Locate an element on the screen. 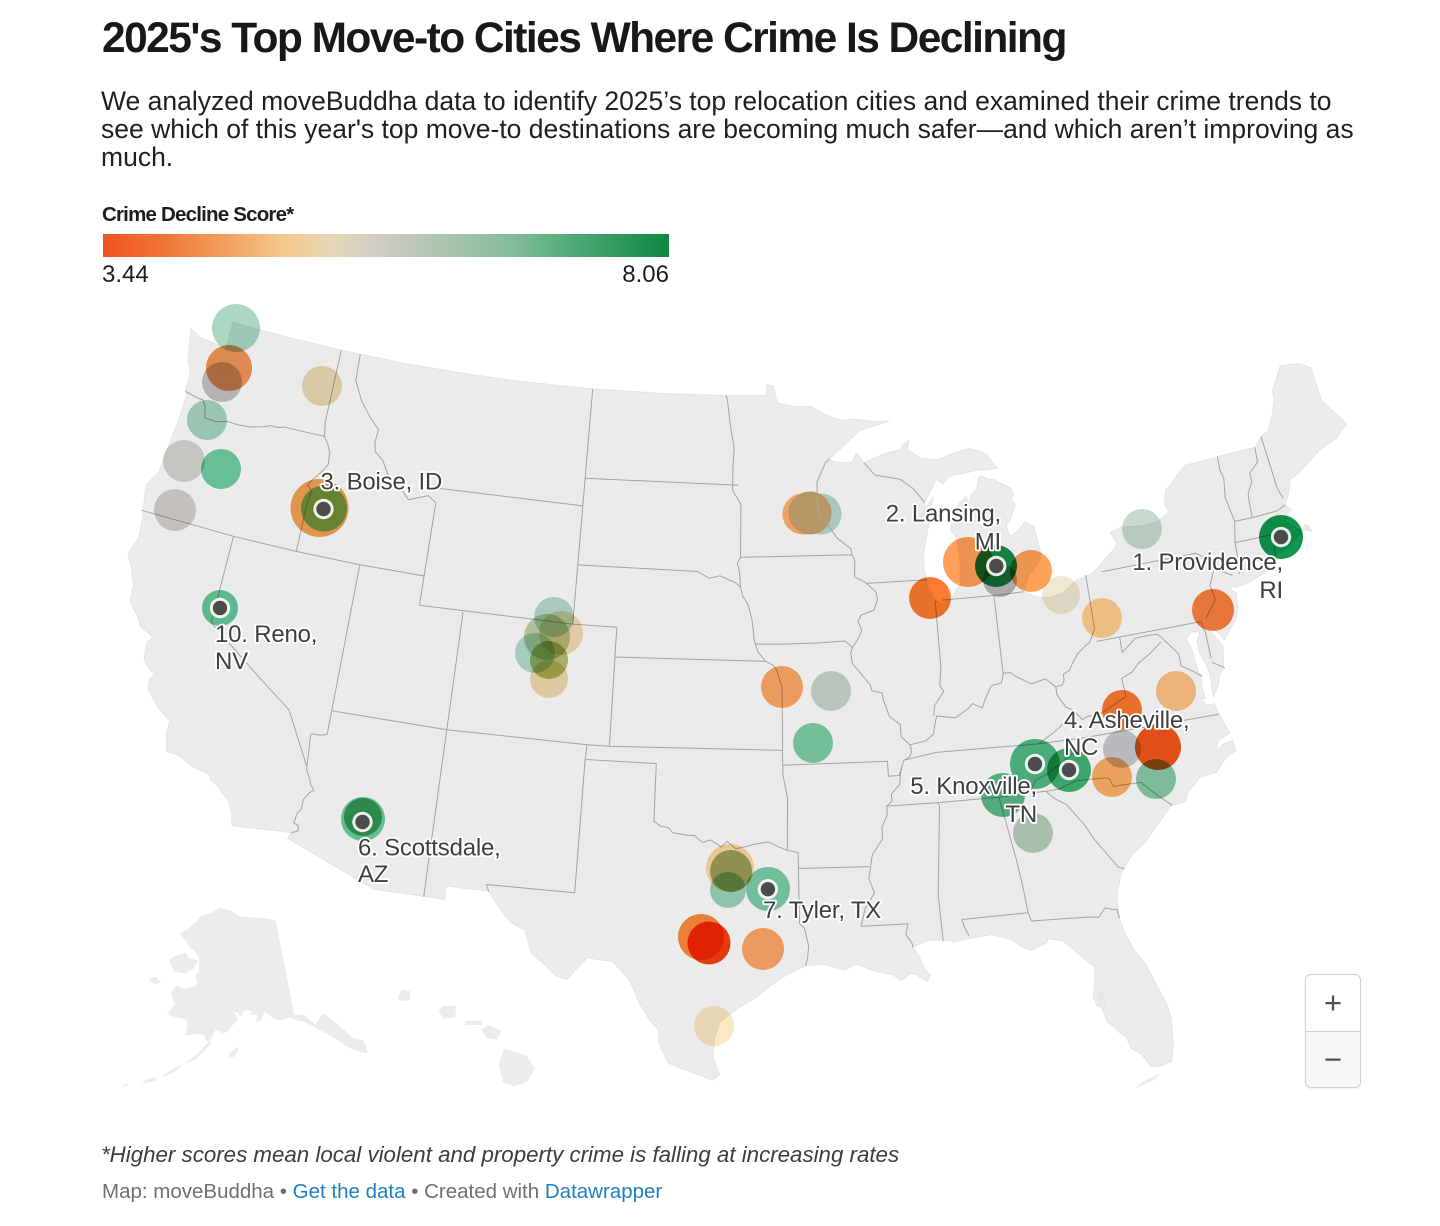 Image resolution: width=1440 pixels, height=1226 pixels. svg-text: 10. Reno, is located at coordinates (266, 634).